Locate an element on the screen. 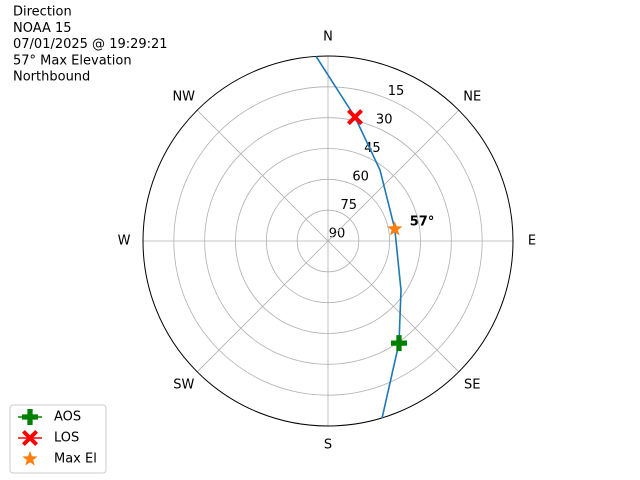 The height and width of the screenshot is (480, 640). theta-tick-label: NE is located at coordinates (472, 96).